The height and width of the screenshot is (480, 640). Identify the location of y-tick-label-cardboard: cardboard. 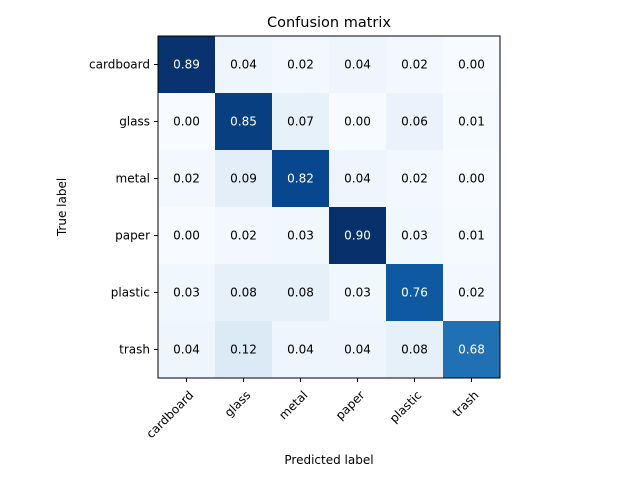
(119, 65).